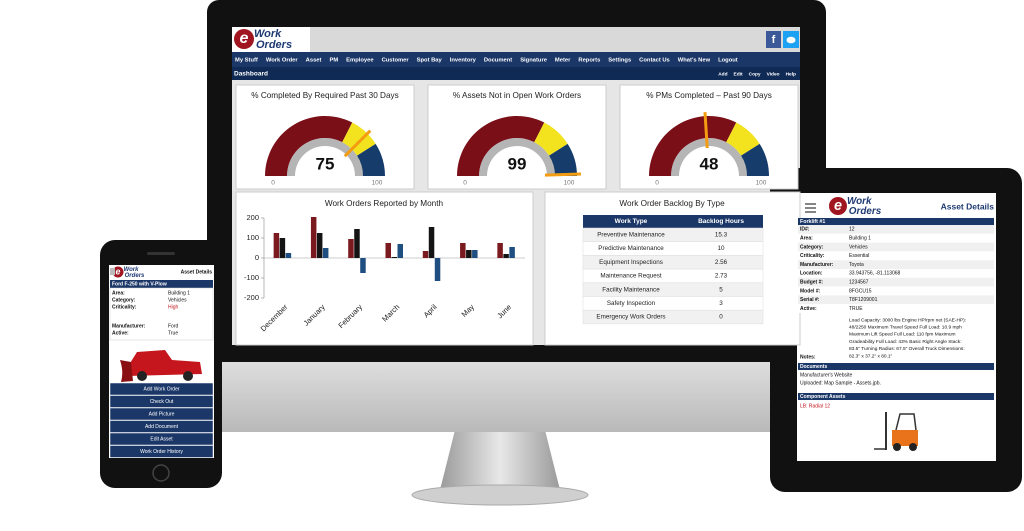 This screenshot has width=1024, height=531. I want to click on phone-field-label: Category:, so click(124, 300).